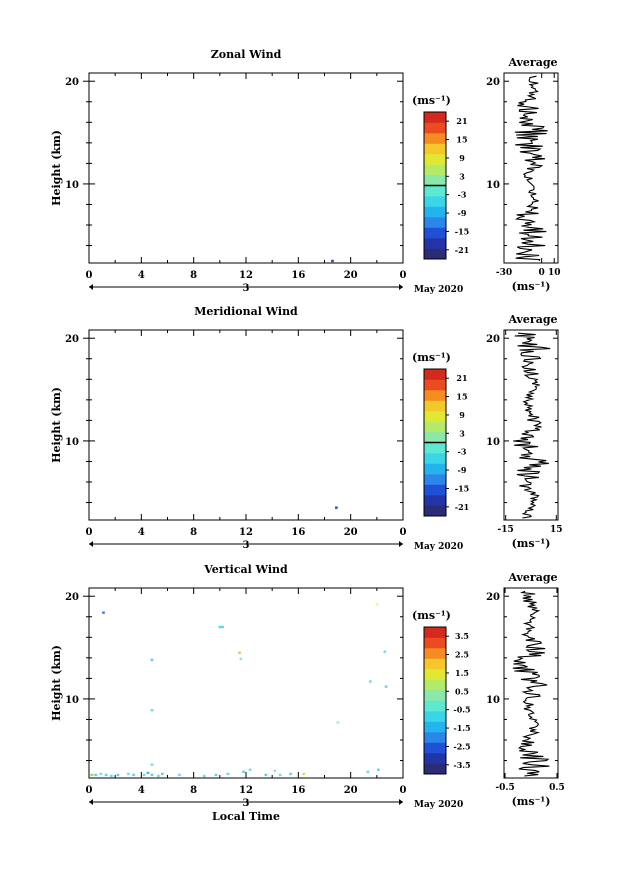 The height and width of the screenshot is (873, 620). I want to click on x-axis-label: Local Time, so click(246, 816).